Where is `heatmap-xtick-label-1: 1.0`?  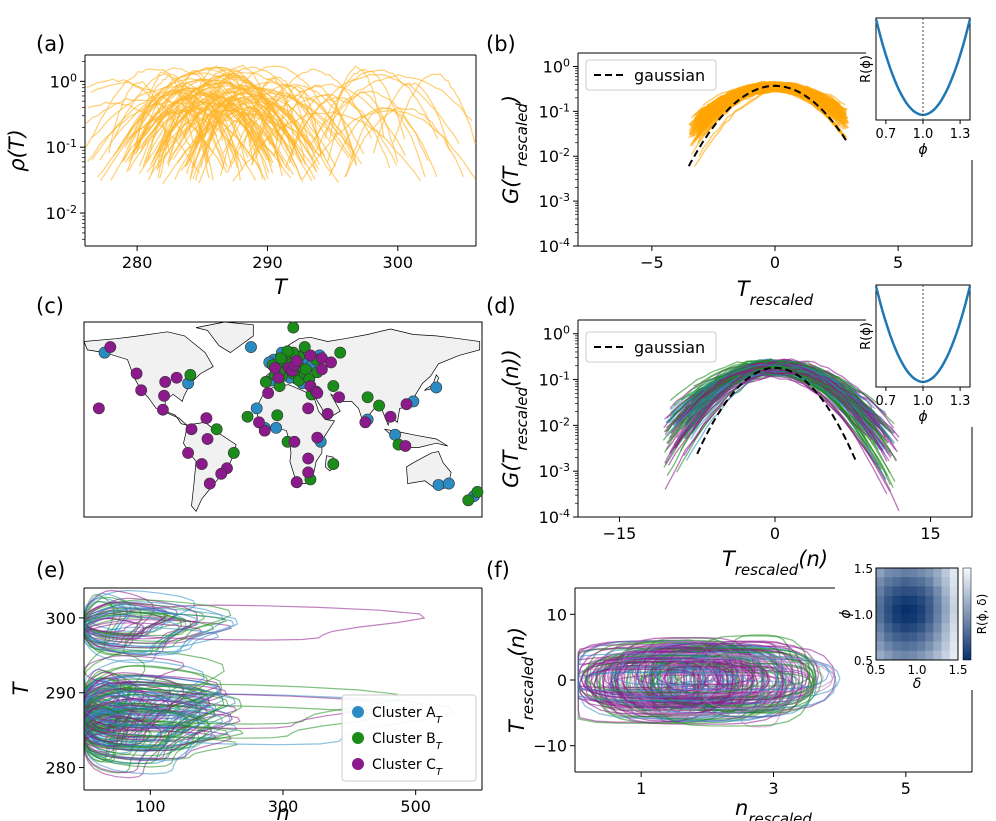 heatmap-xtick-label-1: 1.0 is located at coordinates (916, 670).